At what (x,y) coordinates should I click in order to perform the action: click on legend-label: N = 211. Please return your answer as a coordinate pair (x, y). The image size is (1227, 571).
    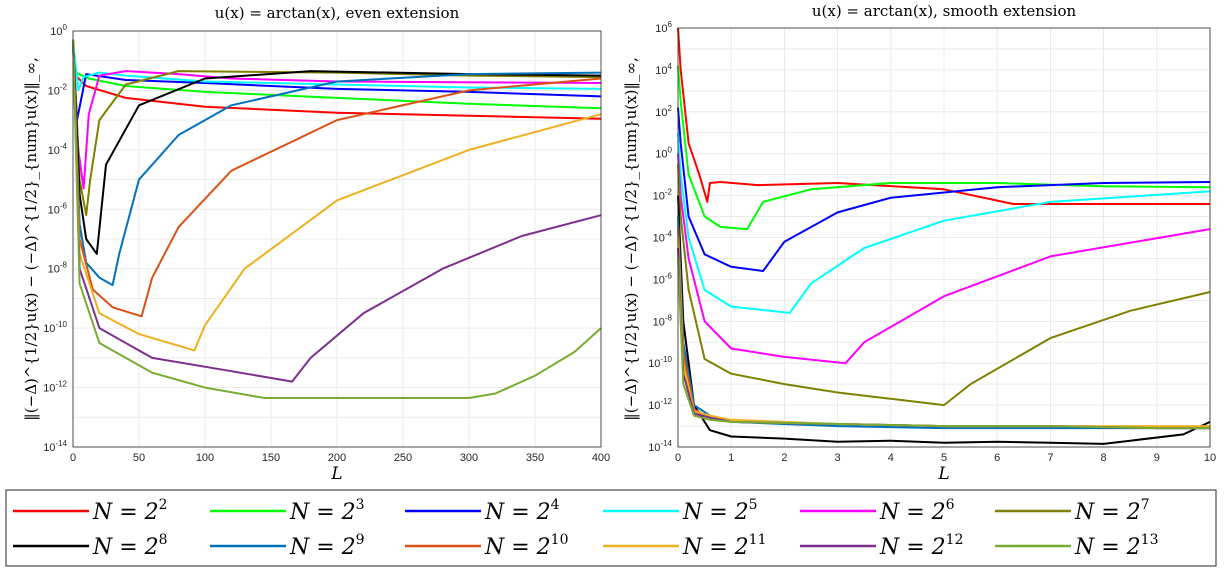
    Looking at the image, I should click on (724, 546).